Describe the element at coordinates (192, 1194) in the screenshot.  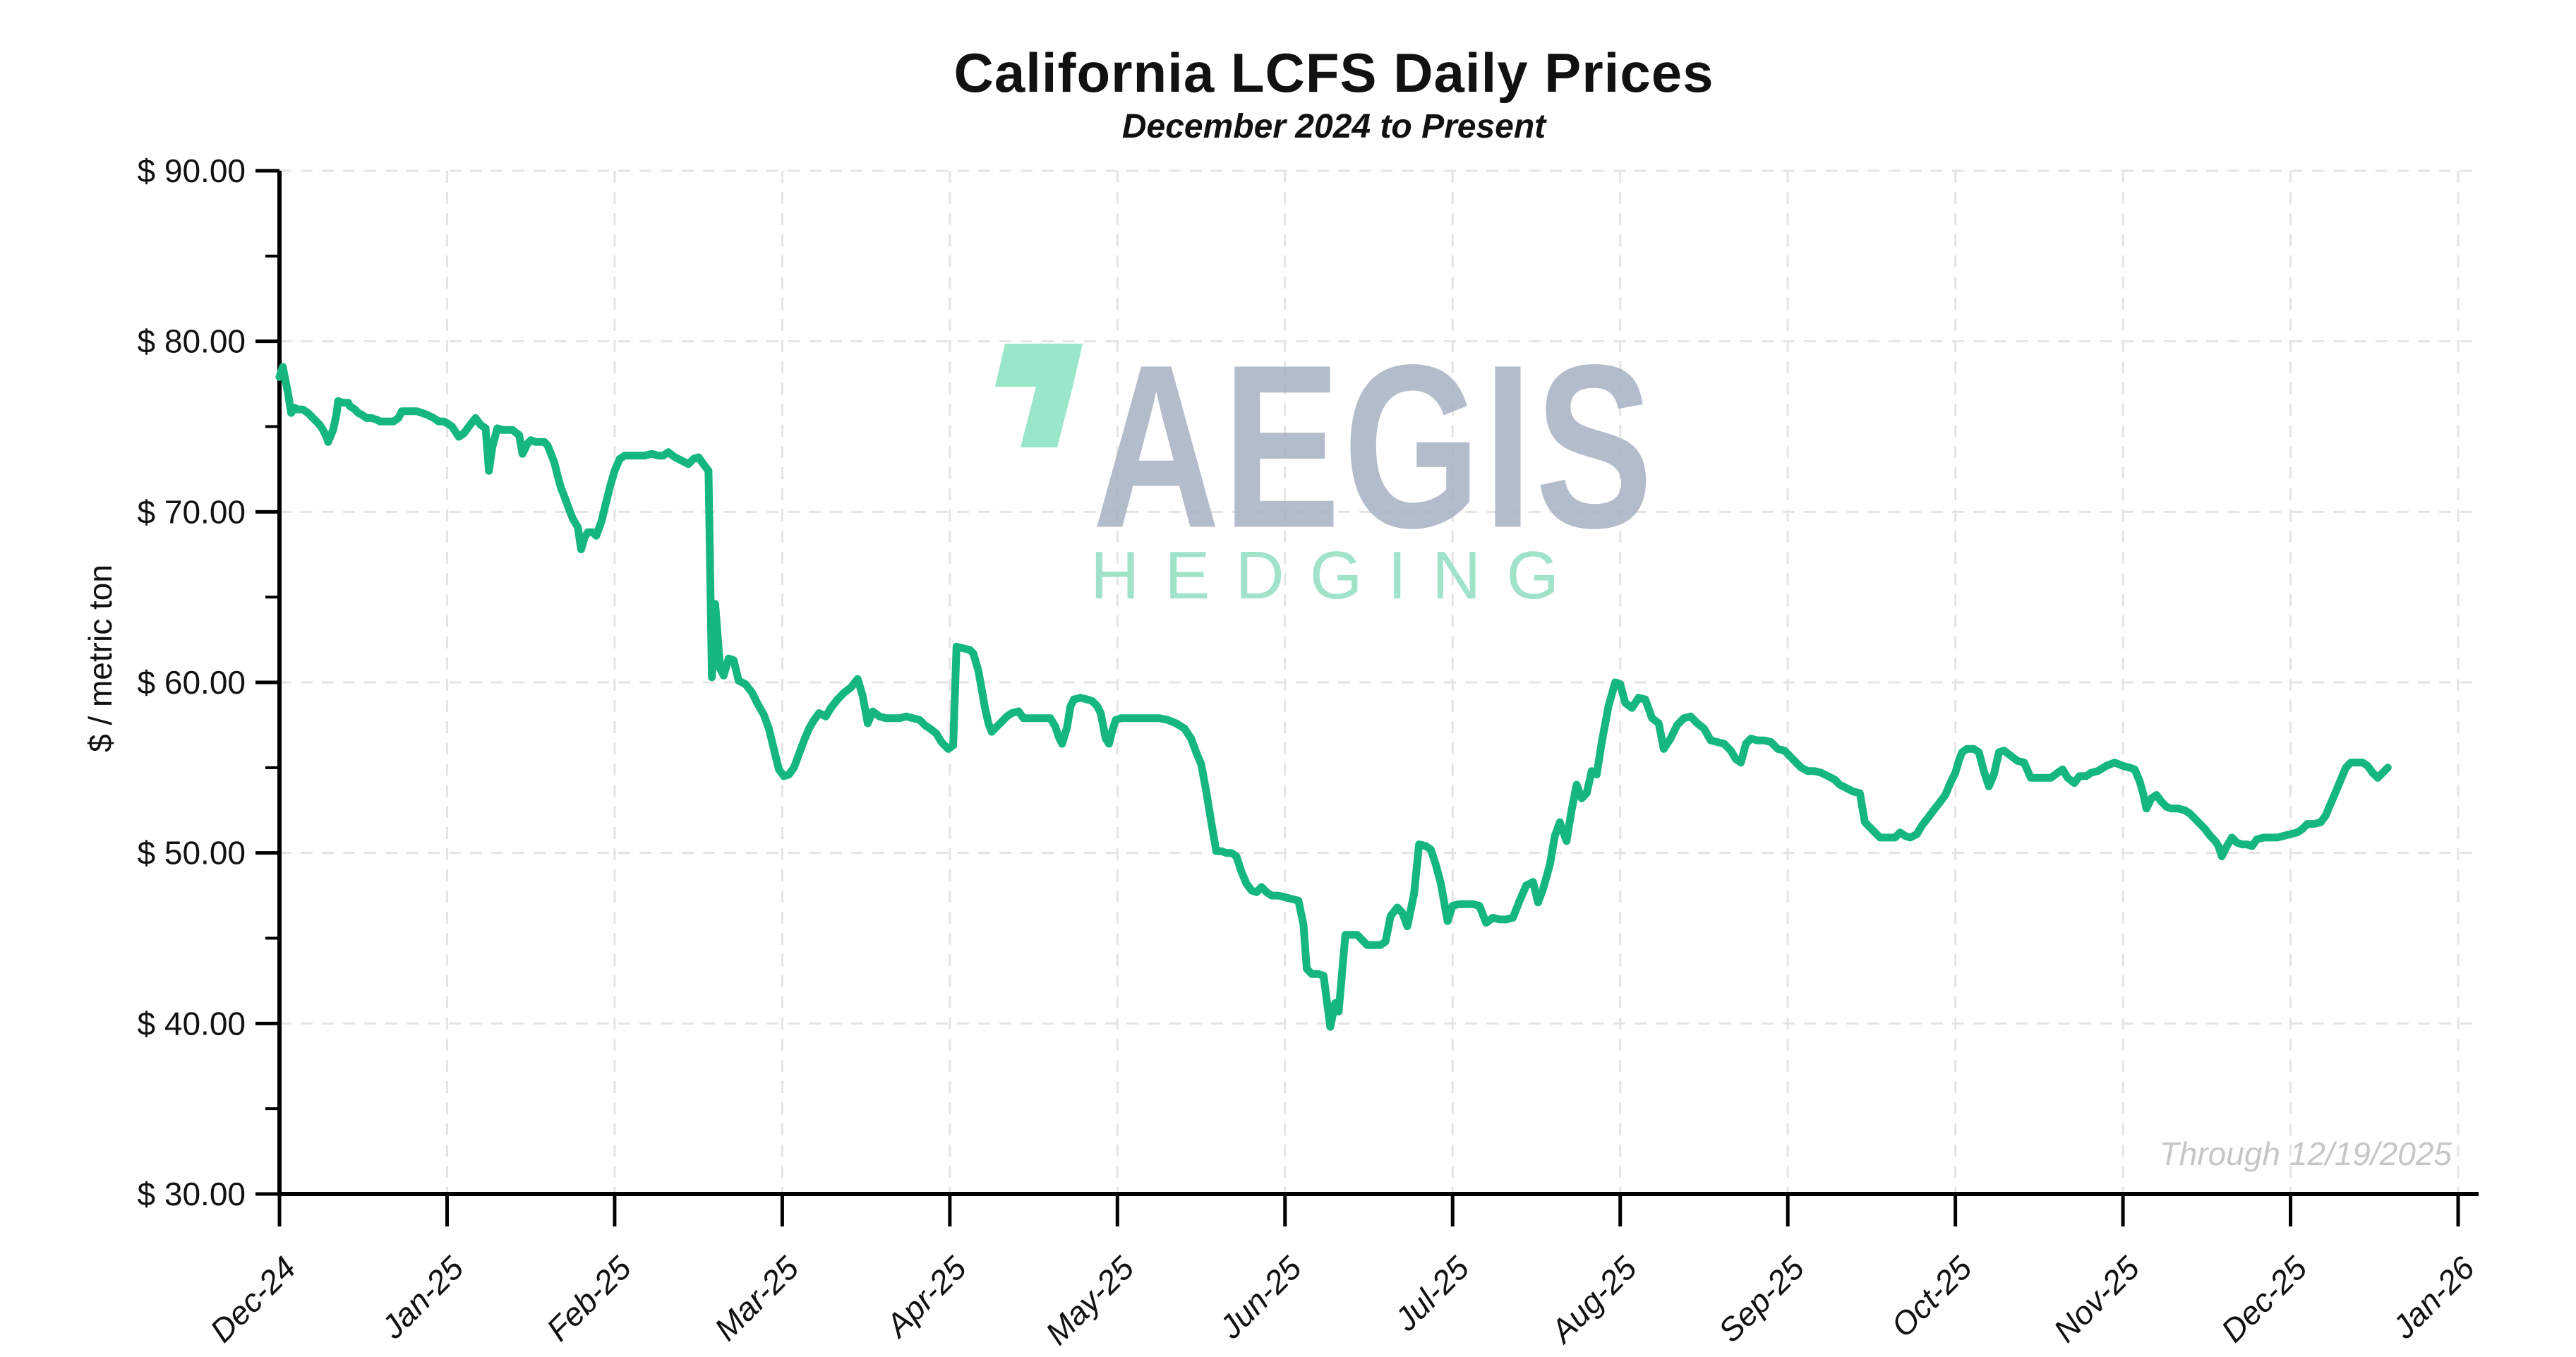
I see `y-tick-label: $ 30.00` at that location.